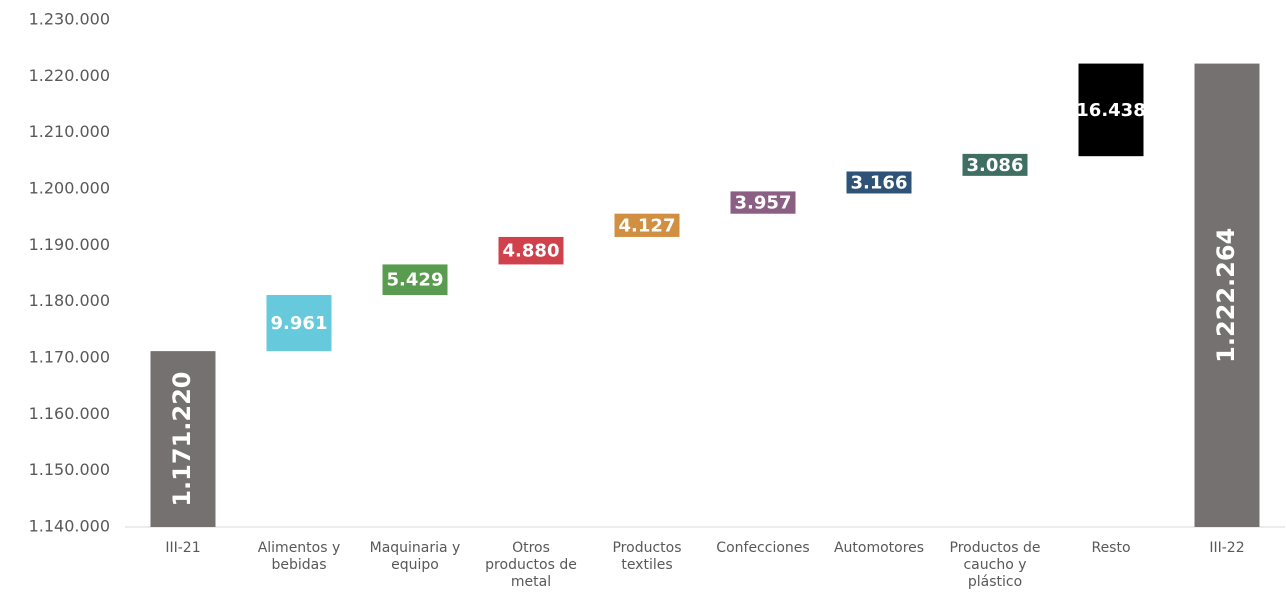 Image resolution: width=1286 pixels, height=596 pixels. Describe the element at coordinates (763, 548) in the screenshot. I see `x-tick-label: Confecciones` at that location.